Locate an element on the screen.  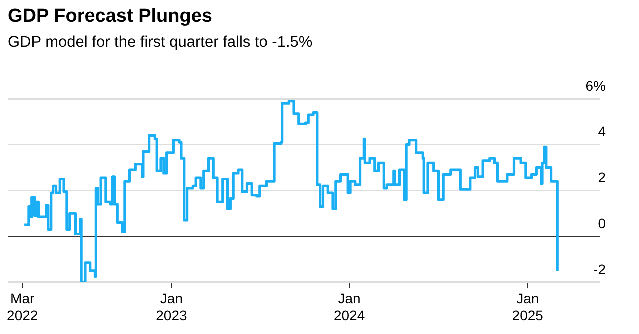
y-tick-label: 6% is located at coordinates (596, 86).